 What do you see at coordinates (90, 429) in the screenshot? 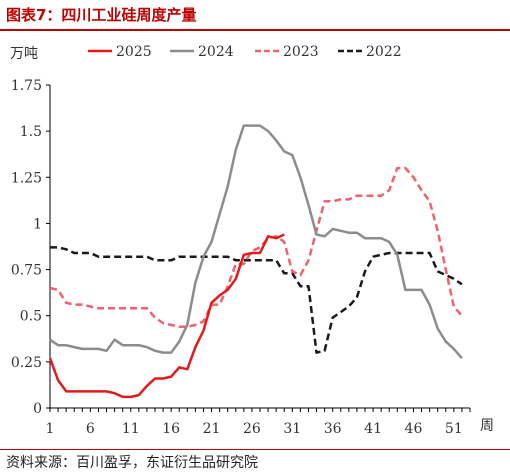
I see `x-tick-label: 6` at bounding box center [90, 429].